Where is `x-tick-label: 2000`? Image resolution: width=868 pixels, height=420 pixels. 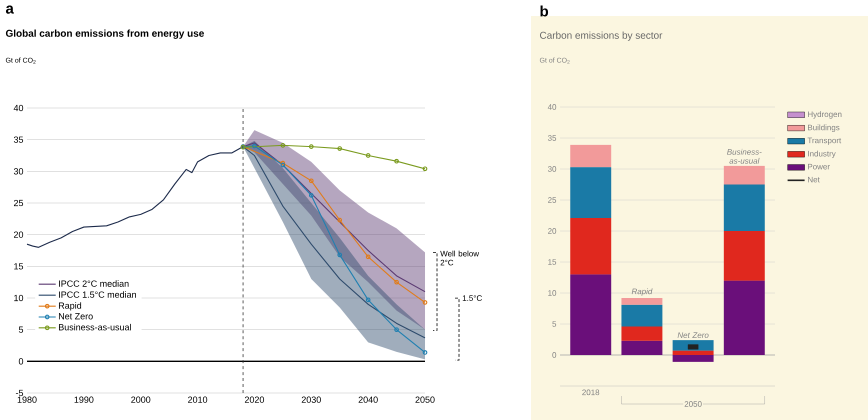
x-tick-label: 2000 is located at coordinates (140, 399).